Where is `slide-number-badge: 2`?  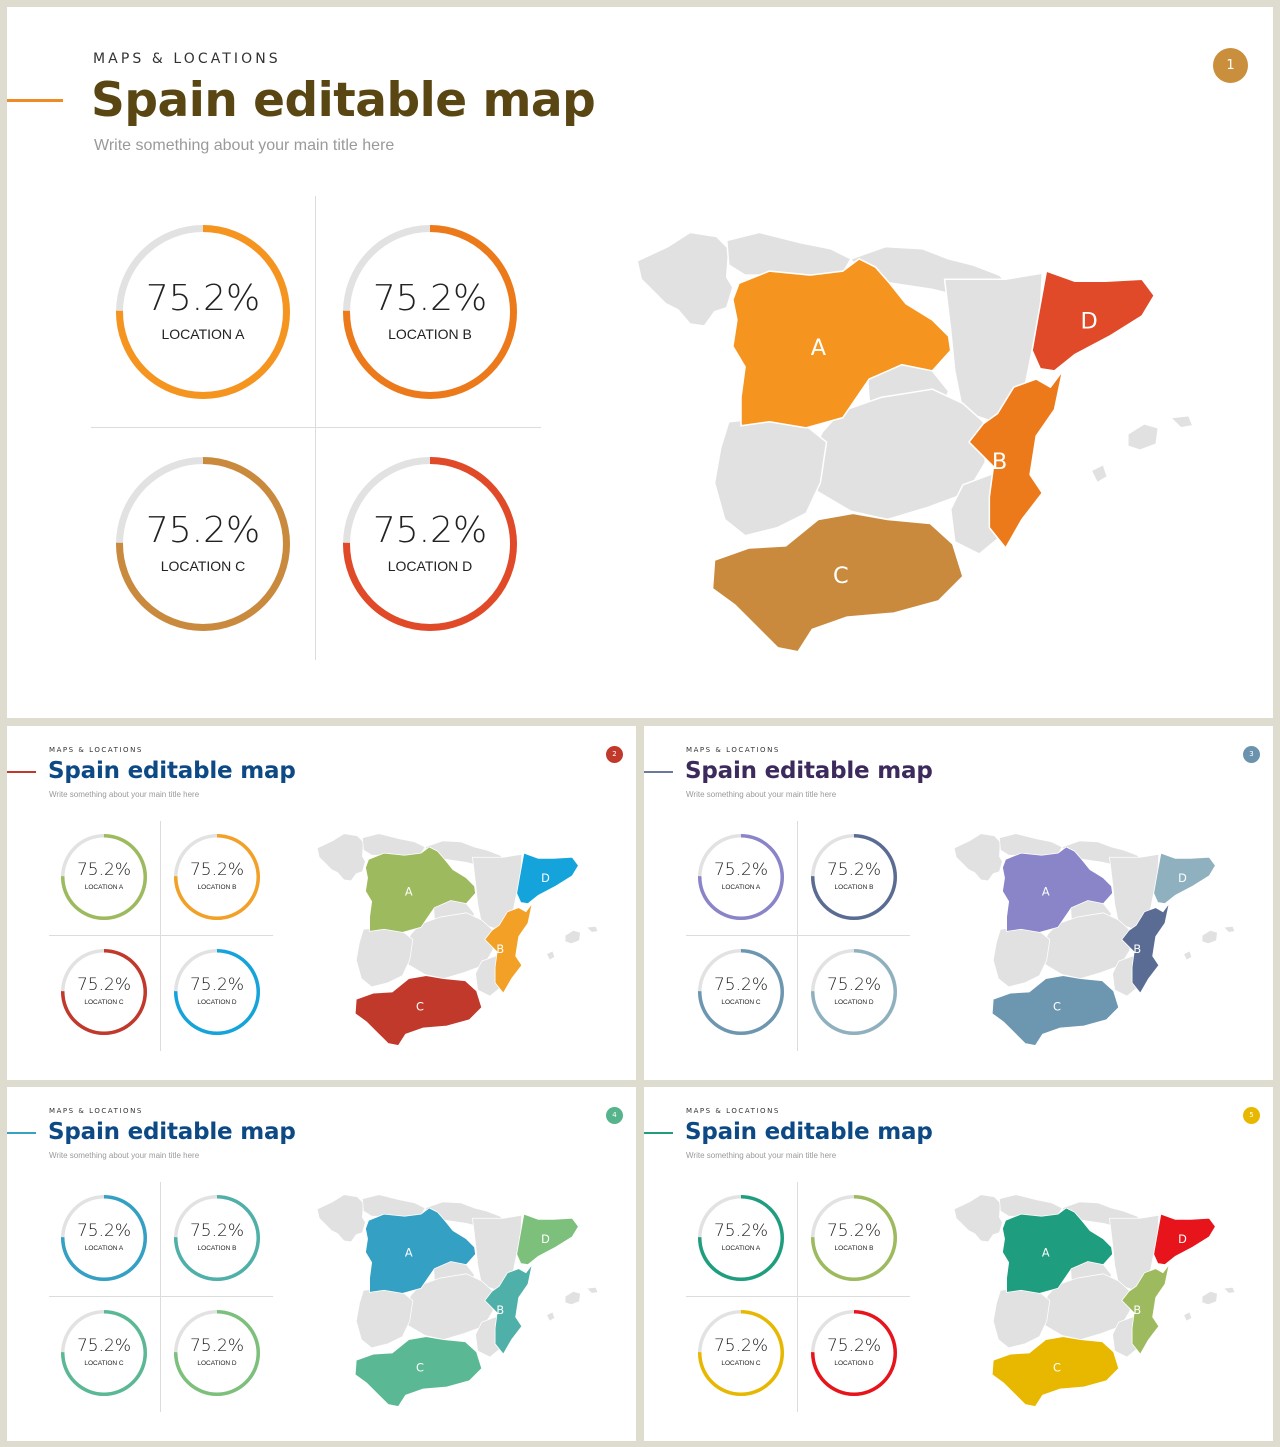
slide-number-badge: 2 is located at coordinates (614, 754).